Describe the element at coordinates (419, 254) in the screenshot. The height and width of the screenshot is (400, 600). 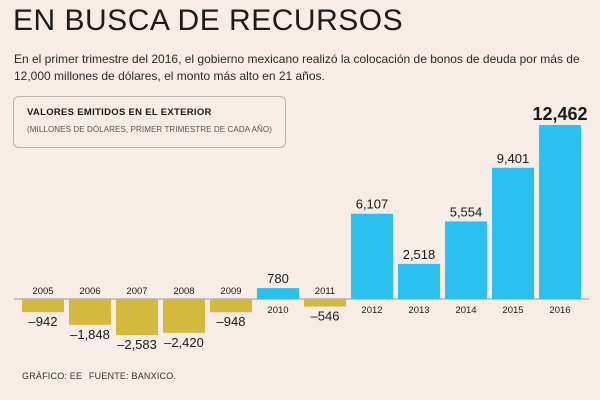
I see `value-label-2013: 2,518` at that location.